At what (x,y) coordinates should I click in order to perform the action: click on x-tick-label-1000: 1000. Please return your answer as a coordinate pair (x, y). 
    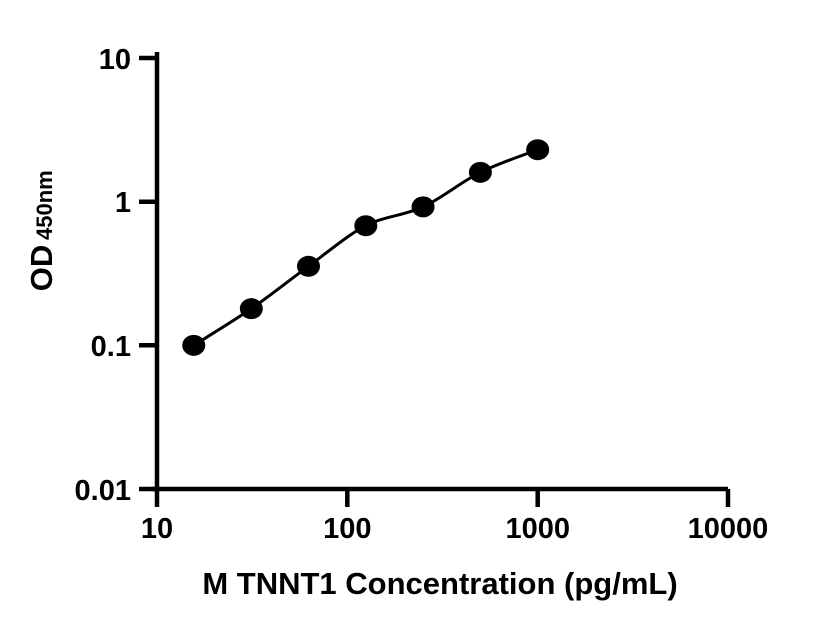
    Looking at the image, I should click on (537, 529).